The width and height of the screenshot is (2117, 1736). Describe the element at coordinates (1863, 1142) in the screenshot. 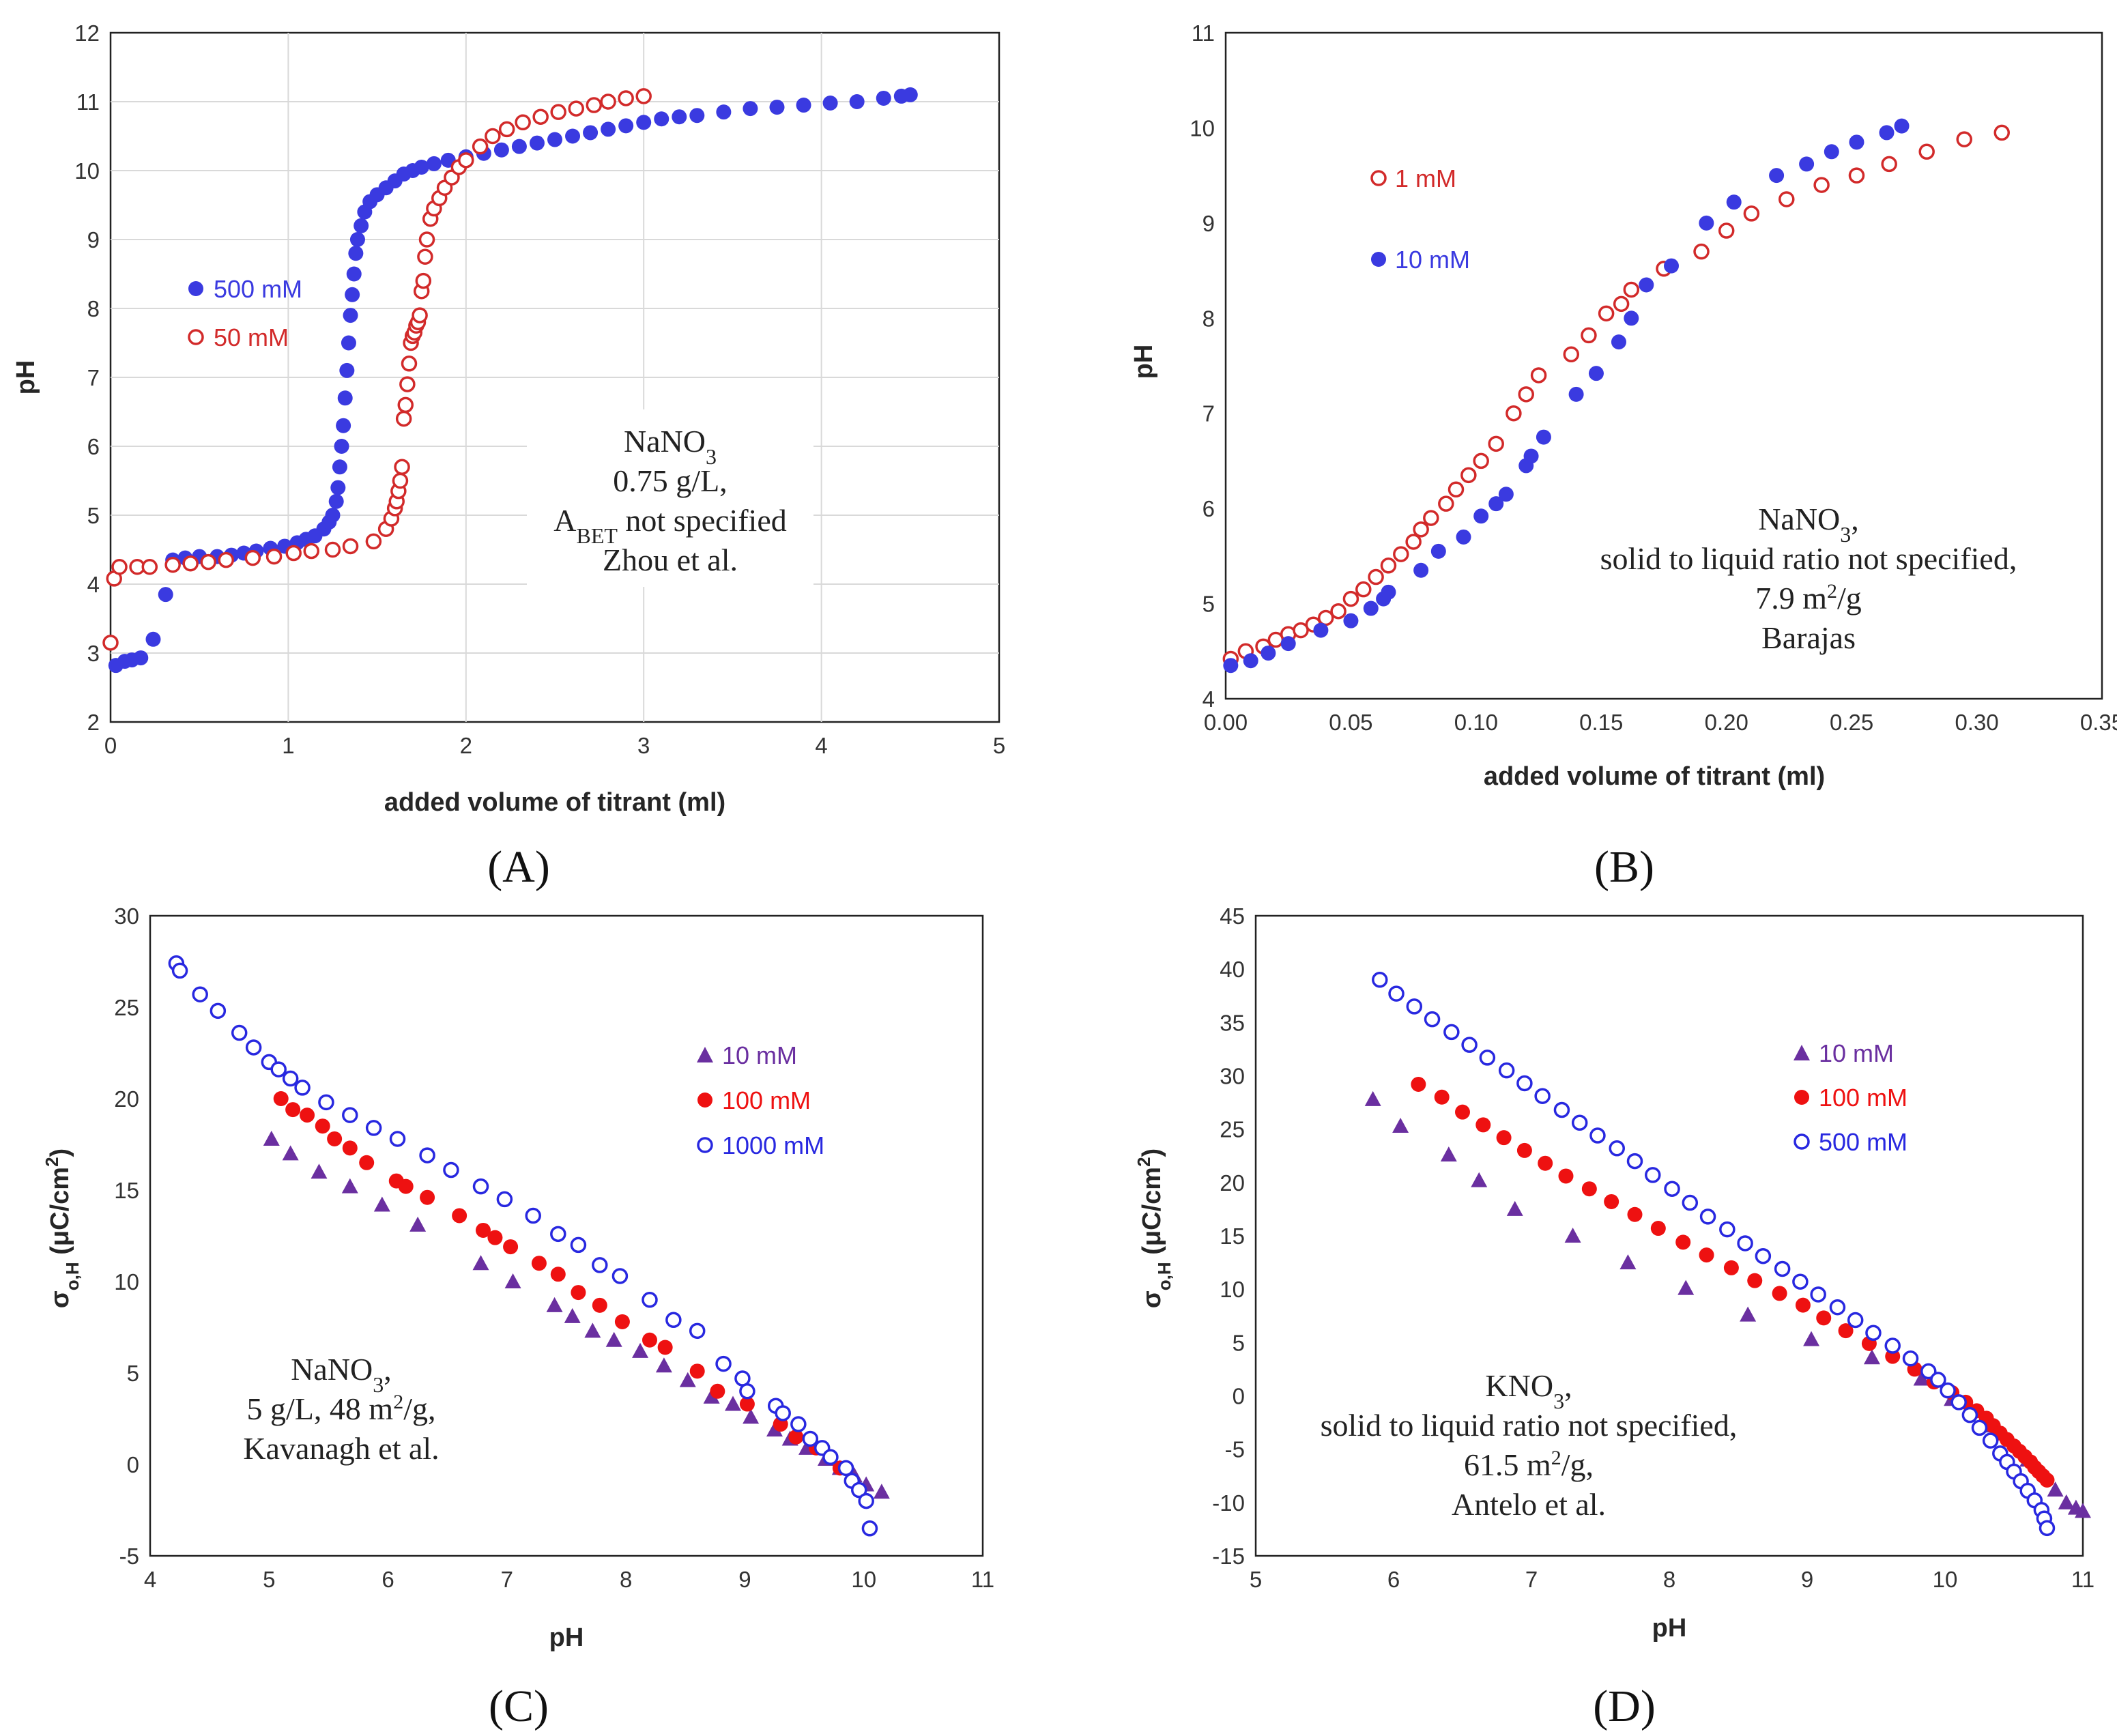

I see `legend-label-500mm-d: 500 mM` at that location.